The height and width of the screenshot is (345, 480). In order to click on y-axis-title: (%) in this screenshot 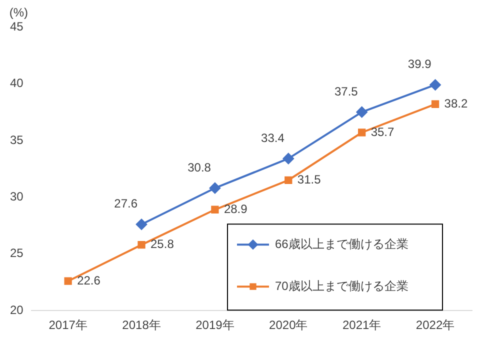, I will do `click(18, 12)`.